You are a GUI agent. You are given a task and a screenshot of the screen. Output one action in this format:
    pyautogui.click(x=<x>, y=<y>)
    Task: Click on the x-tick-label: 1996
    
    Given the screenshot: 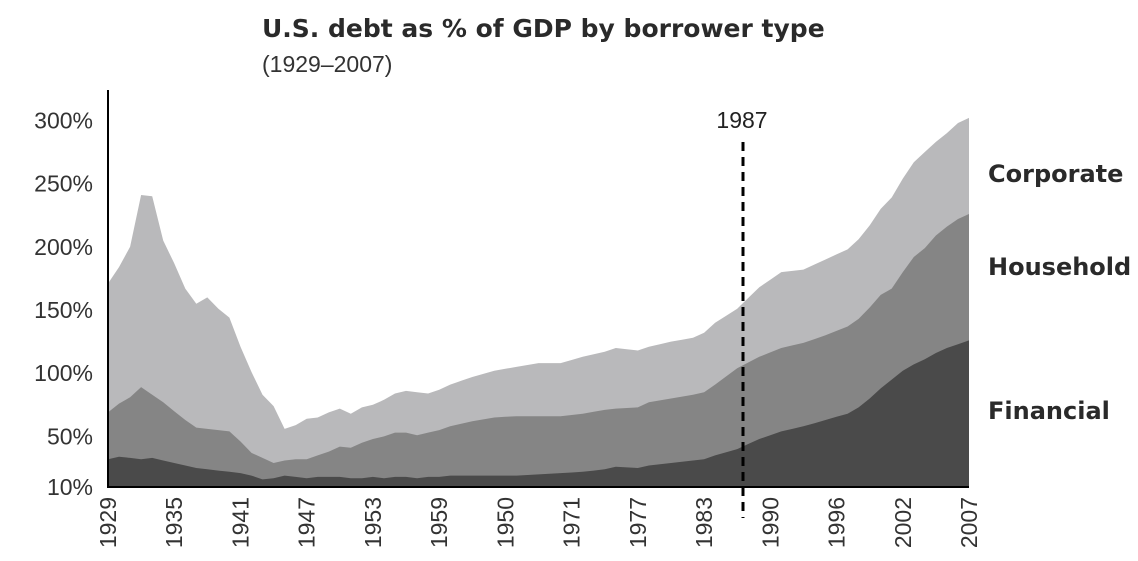 What is the action you would take?
    pyautogui.click(x=837, y=522)
    